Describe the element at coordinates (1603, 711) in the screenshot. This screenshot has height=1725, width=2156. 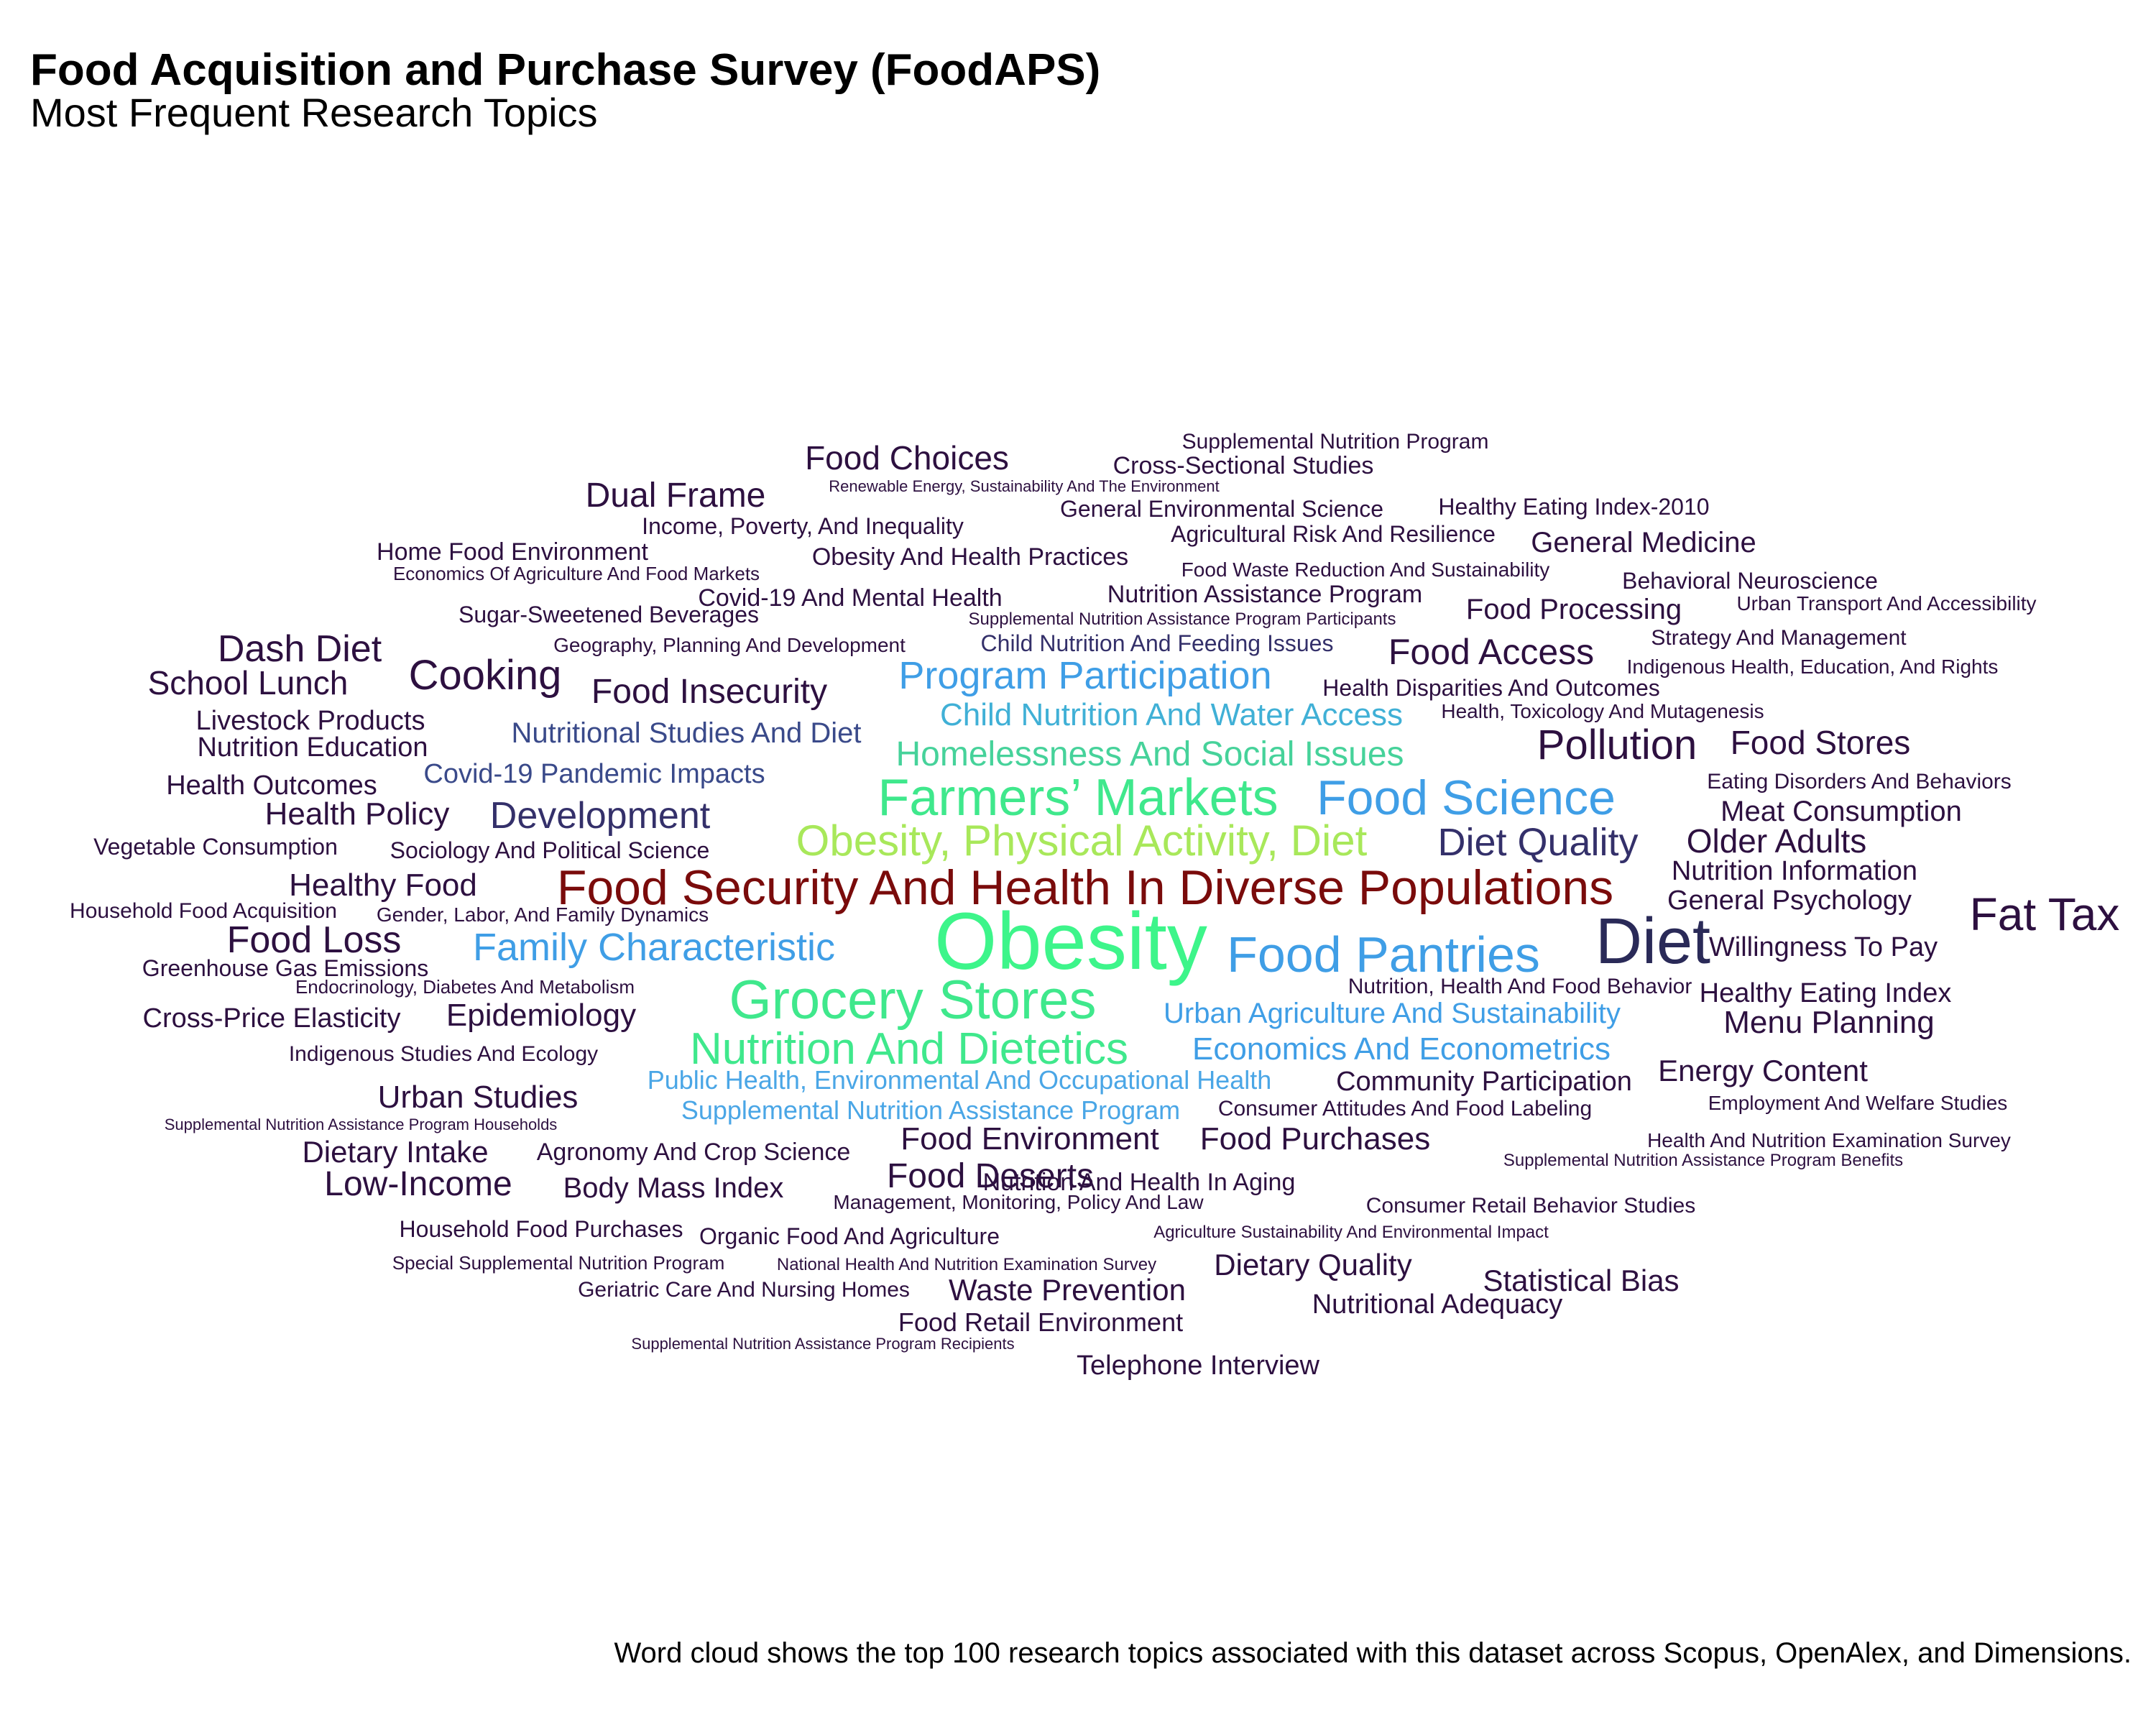
I see `word-health-toxicology-and-mutagenesis: Health, Toxicology And Mutagenesis` at that location.